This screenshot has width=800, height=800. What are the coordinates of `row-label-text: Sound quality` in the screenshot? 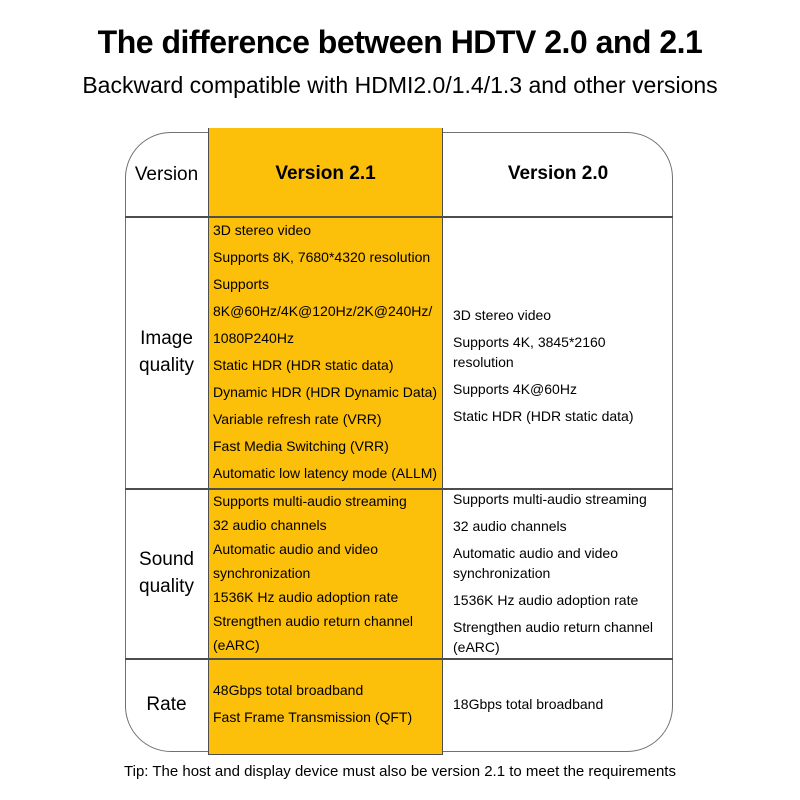 It's located at (166, 573).